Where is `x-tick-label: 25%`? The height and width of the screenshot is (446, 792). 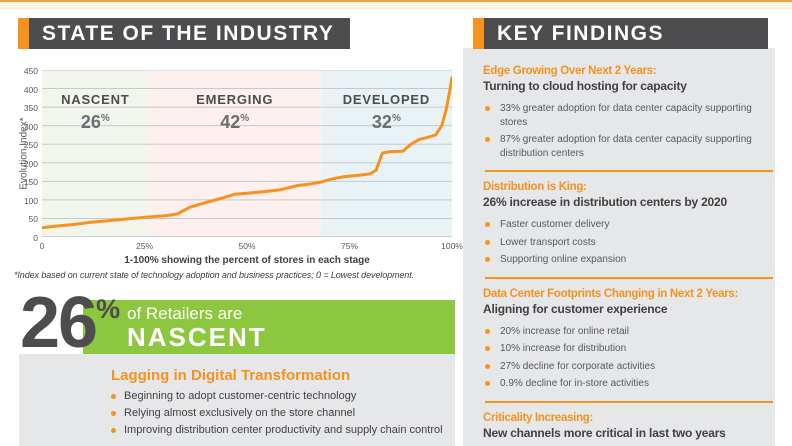
x-tick-label: 25% is located at coordinates (144, 246).